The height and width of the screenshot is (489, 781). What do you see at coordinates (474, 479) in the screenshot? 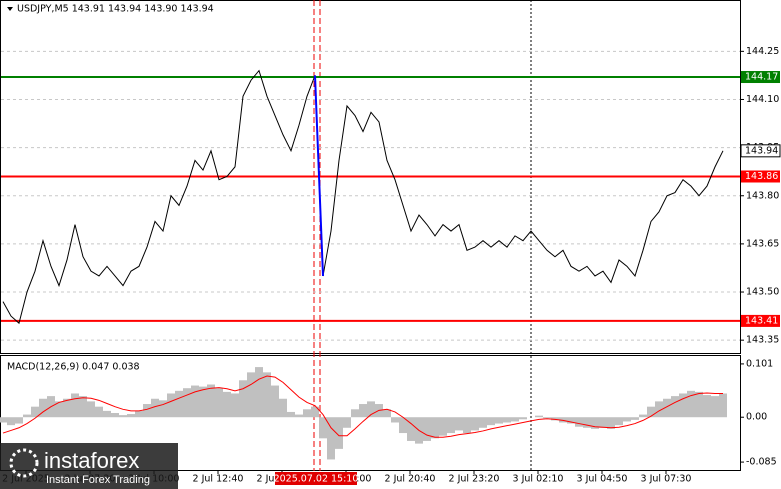
I see `x-tick-label: 2 Jul 23:20` at bounding box center [474, 479].